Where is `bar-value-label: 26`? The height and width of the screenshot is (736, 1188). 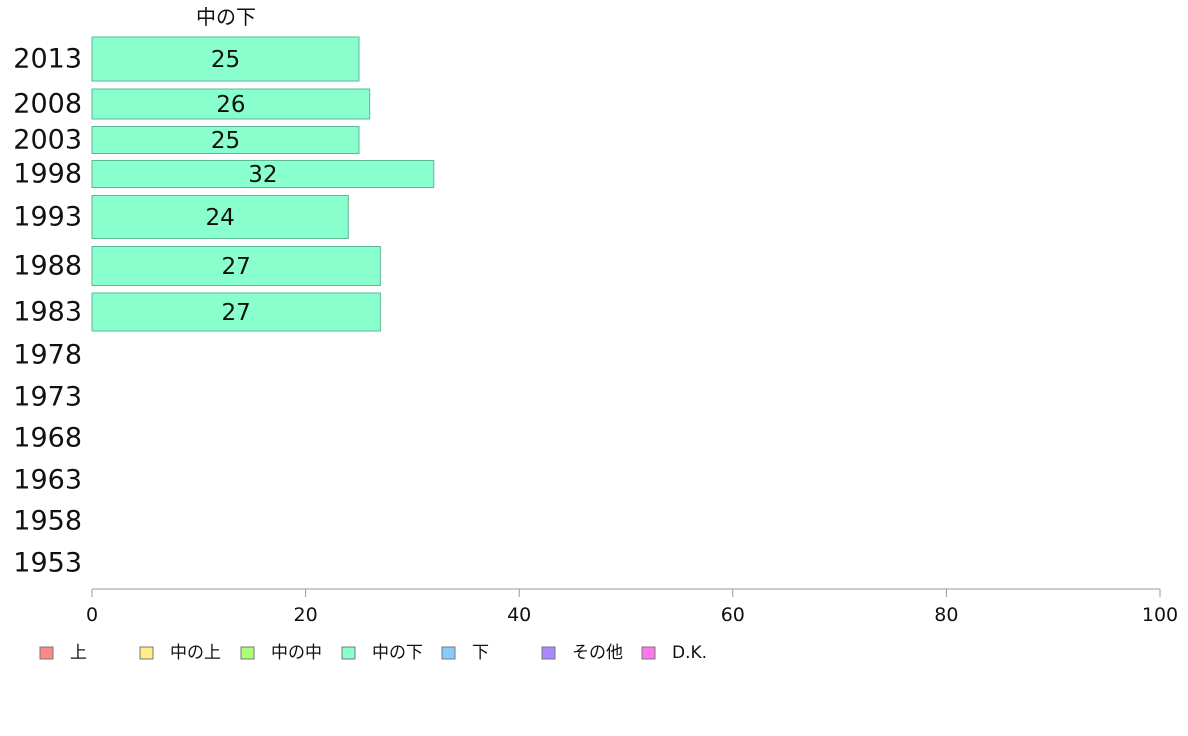 bar-value-label: 26 is located at coordinates (230, 105).